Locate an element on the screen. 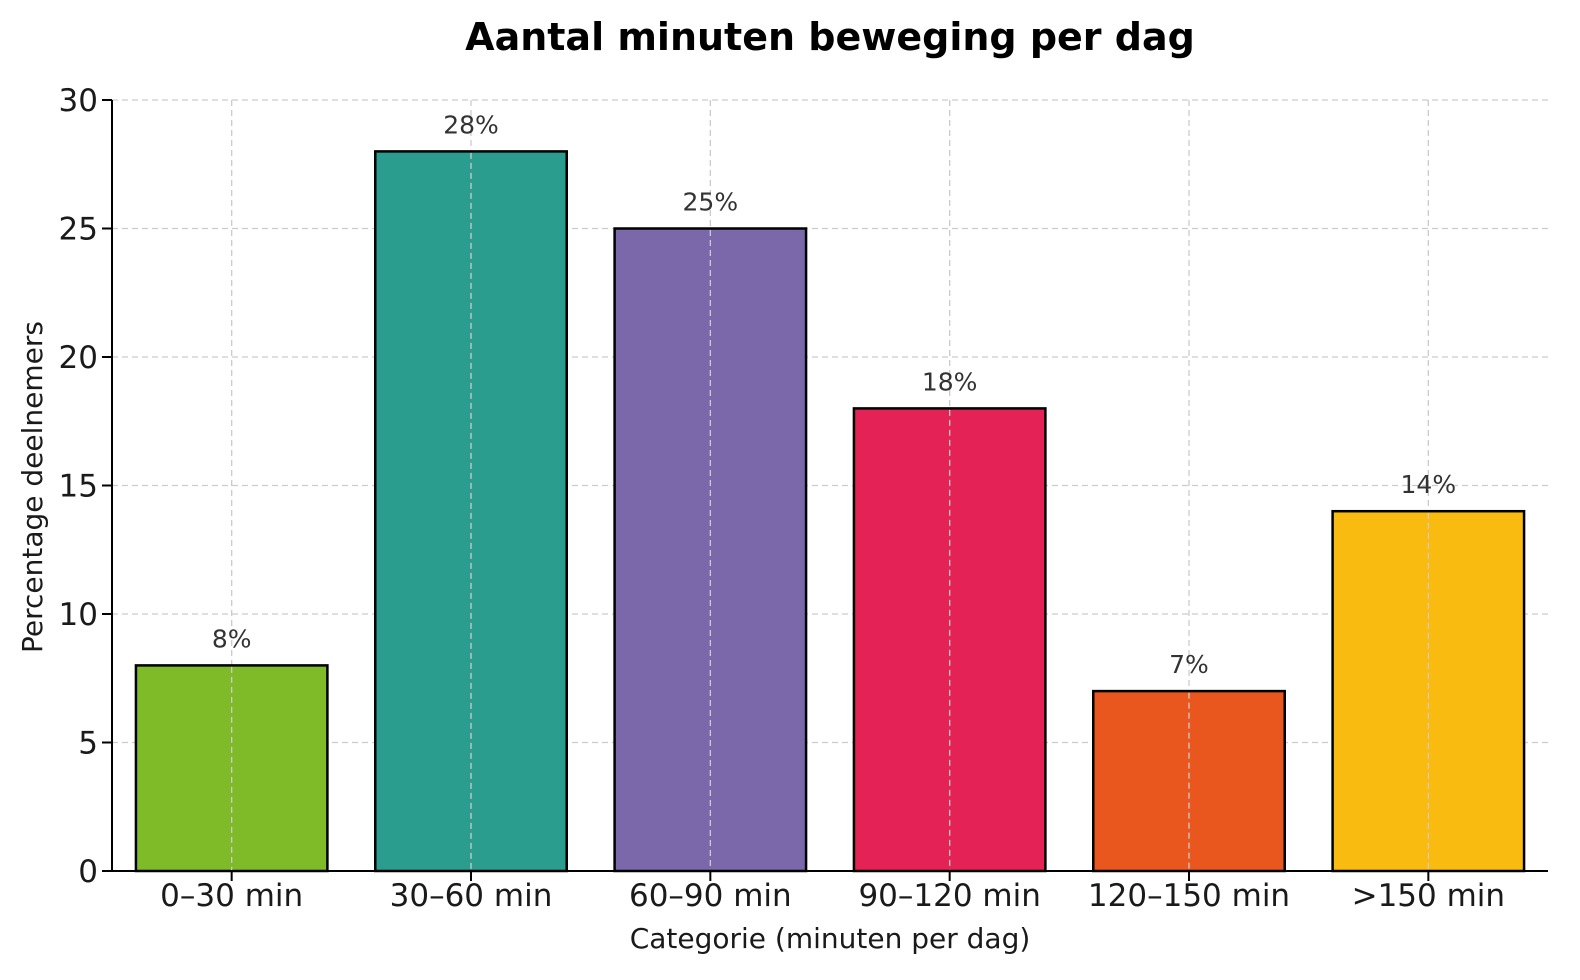 The width and height of the screenshot is (1580, 980). data-label-5: 14% is located at coordinates (1429, 484).